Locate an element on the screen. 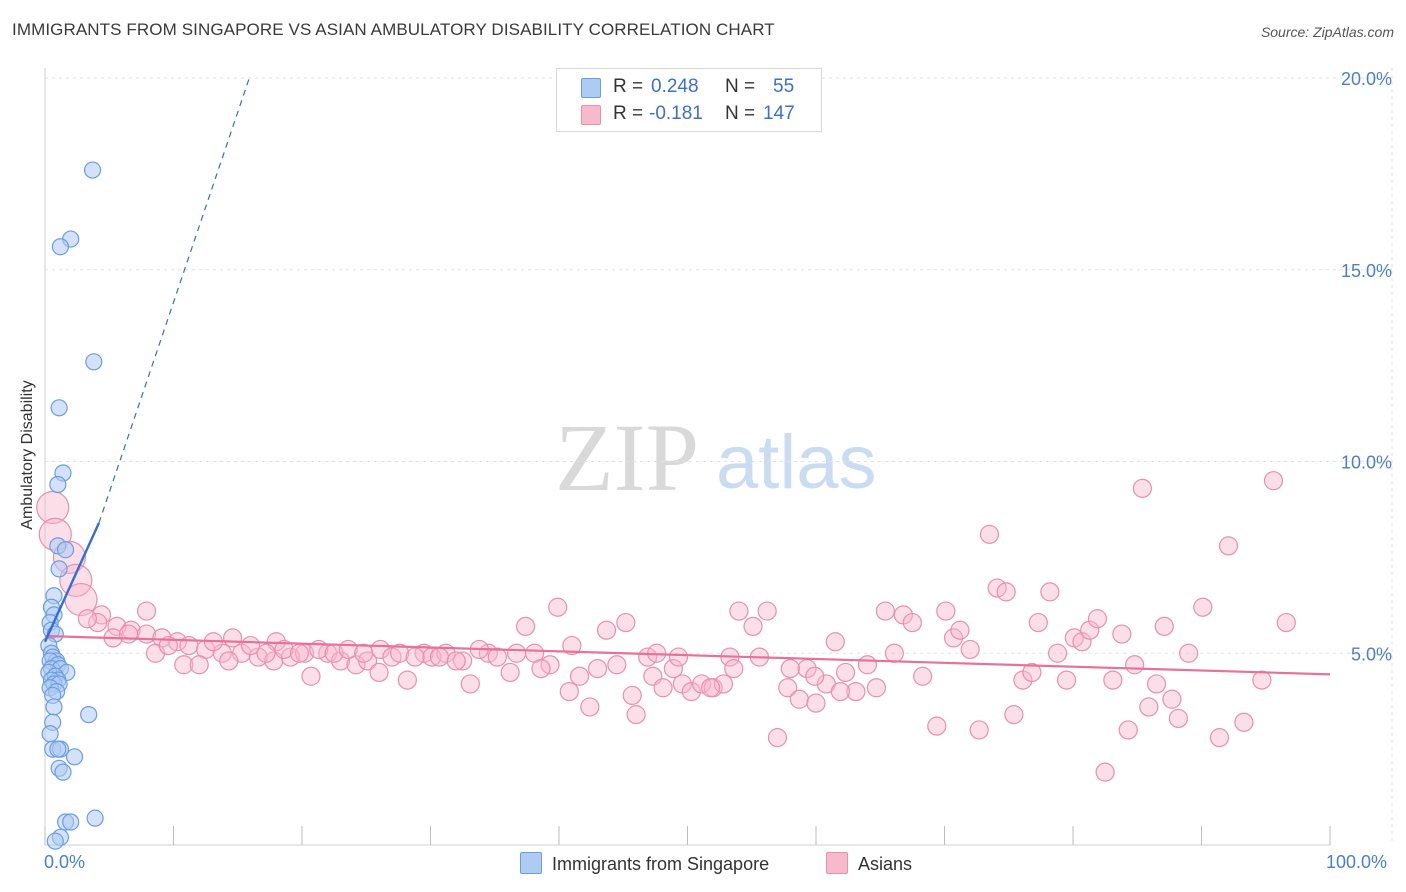  y-tick-label: 5.0% is located at coordinates (1371, 654).